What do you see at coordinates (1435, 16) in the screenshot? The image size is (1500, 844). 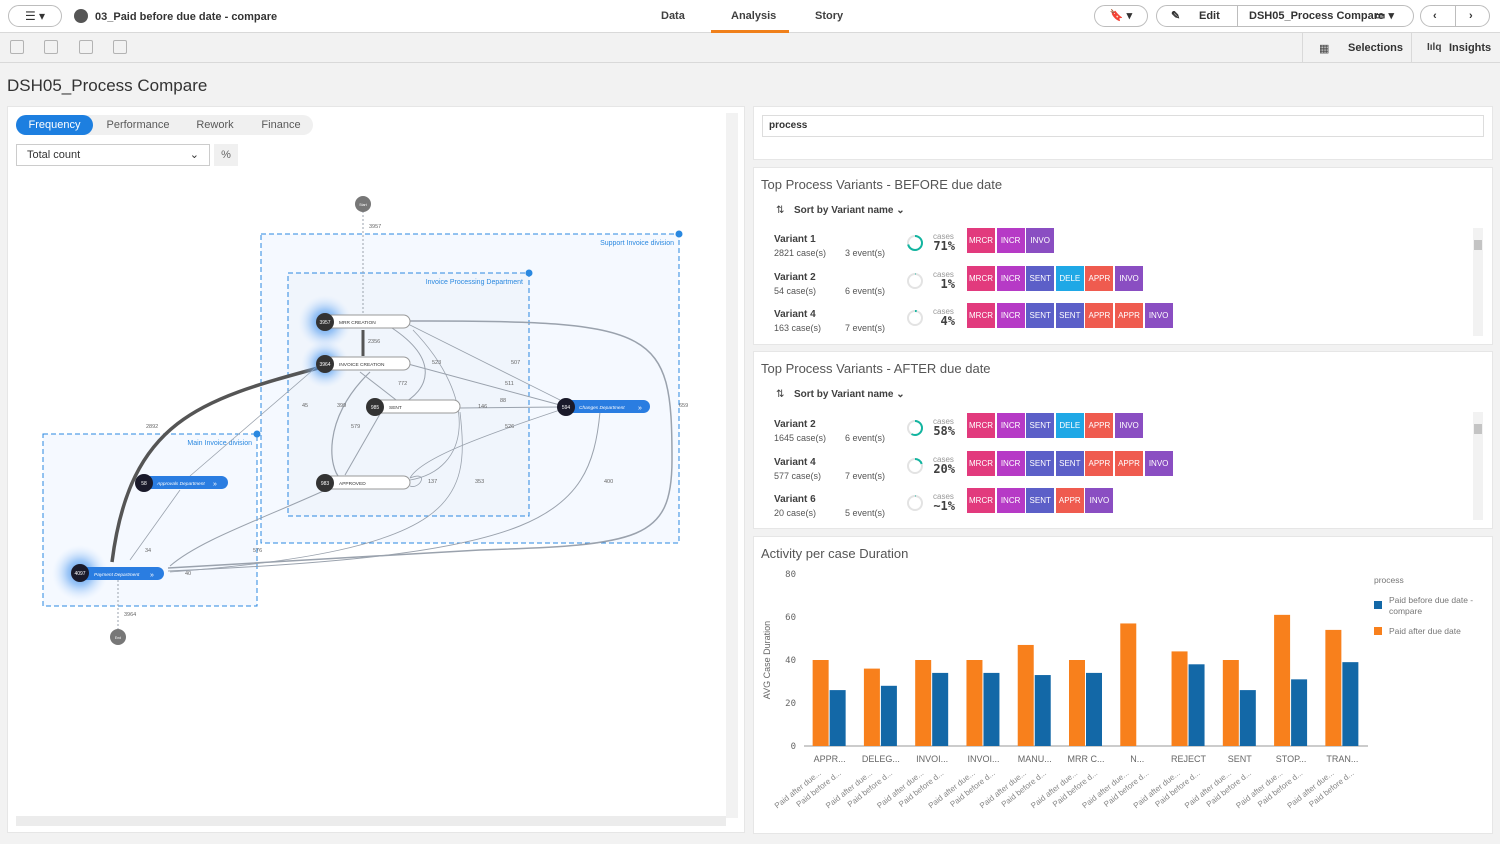 I see `chevron-left-icon: ‹` at bounding box center [1435, 16].